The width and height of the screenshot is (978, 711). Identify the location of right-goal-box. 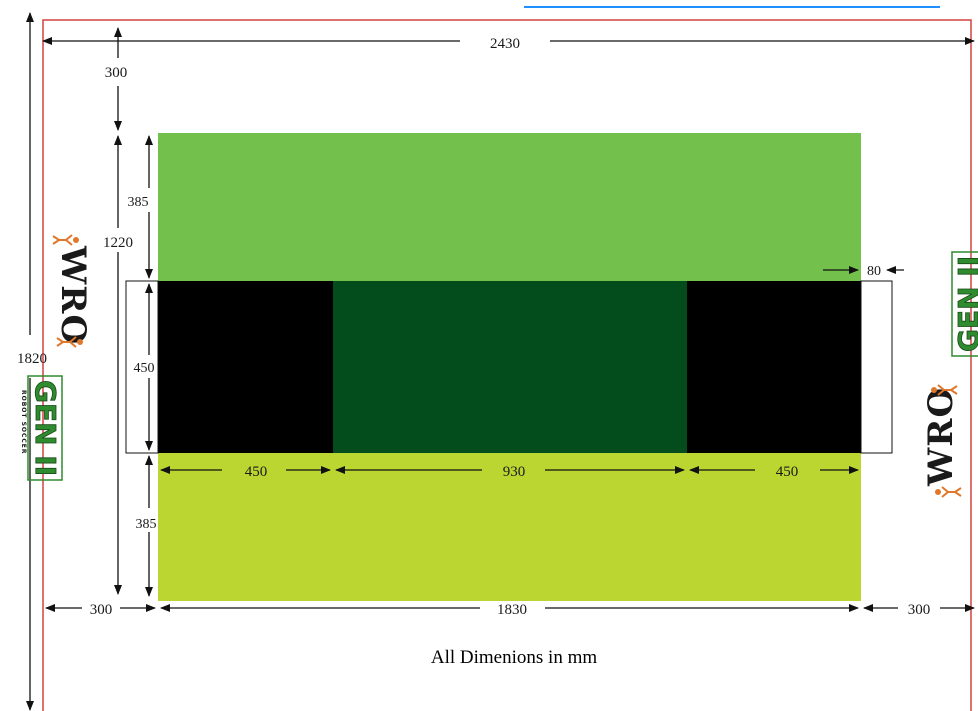
(876, 367).